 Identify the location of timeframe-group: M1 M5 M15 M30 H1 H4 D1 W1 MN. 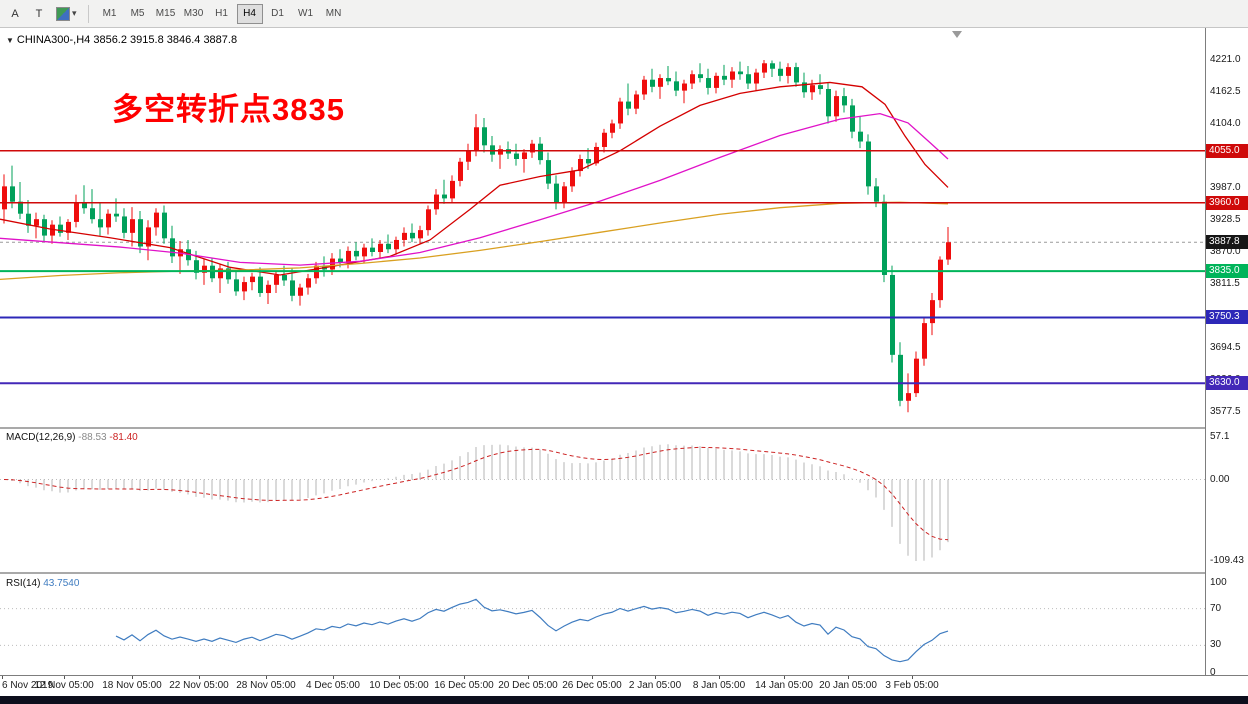
(222, 13).